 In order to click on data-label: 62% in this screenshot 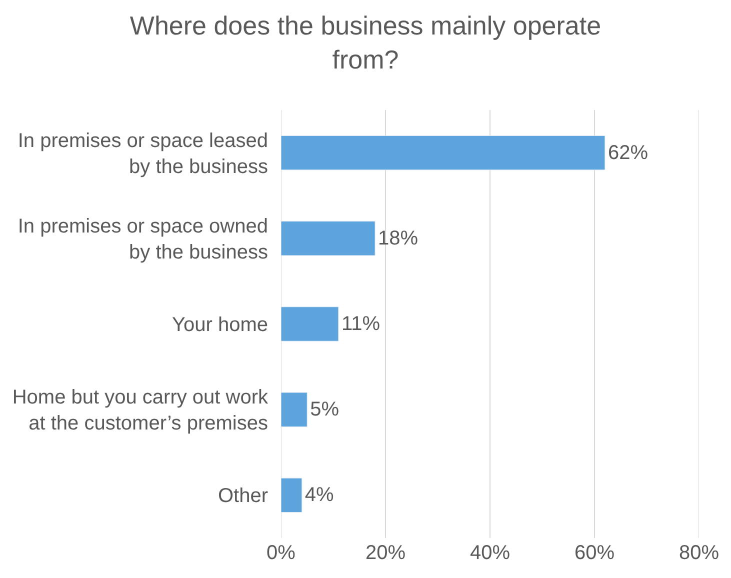, I will do `click(628, 153)`.